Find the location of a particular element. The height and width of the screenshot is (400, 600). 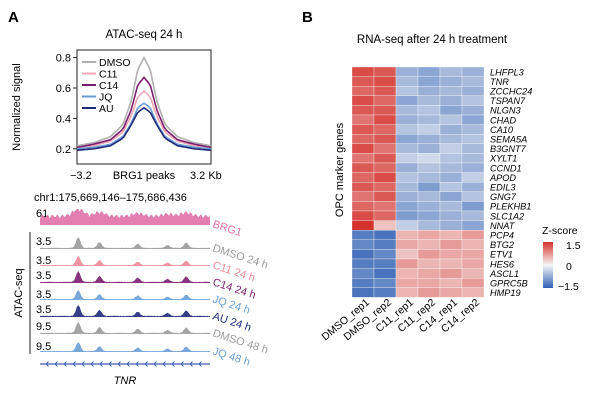

profile-xlabel-mid: BRG1 peaks is located at coordinates (144, 176).